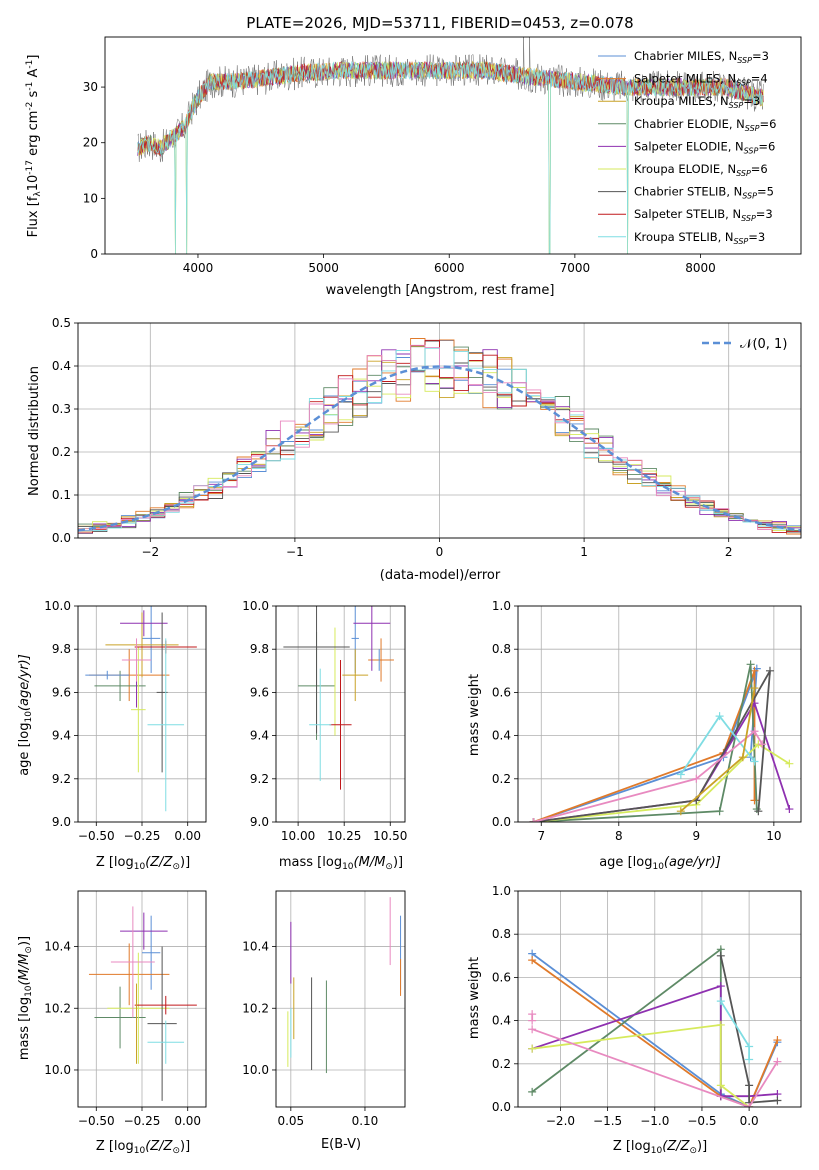 This screenshot has width=819, height=1170. Describe the element at coordinates (142, 1003) in the screenshot. I see `mass_vs_Z-points` at that location.